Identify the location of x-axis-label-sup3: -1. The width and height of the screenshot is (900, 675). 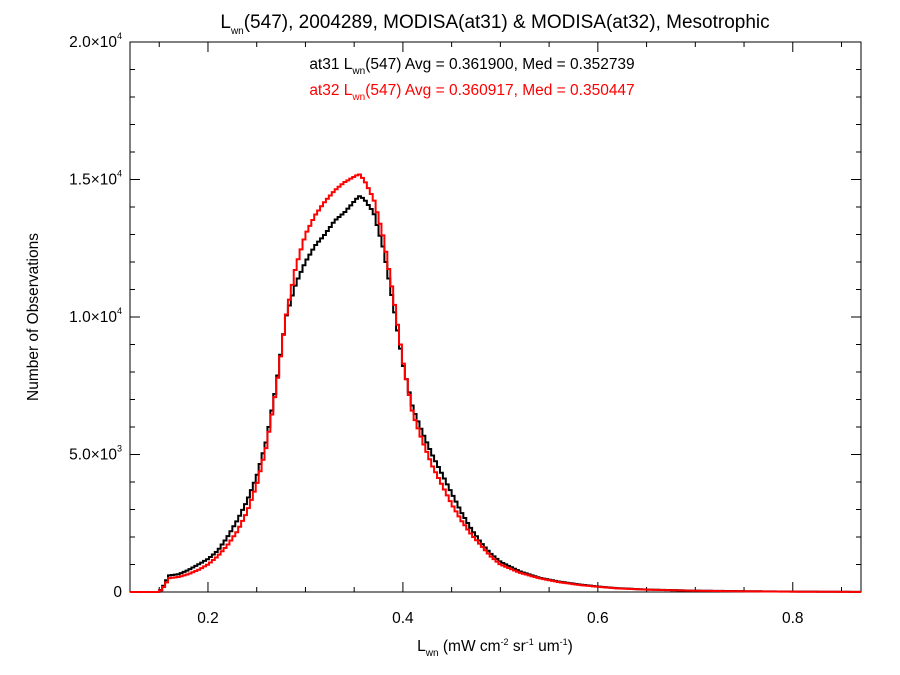
(564, 642).